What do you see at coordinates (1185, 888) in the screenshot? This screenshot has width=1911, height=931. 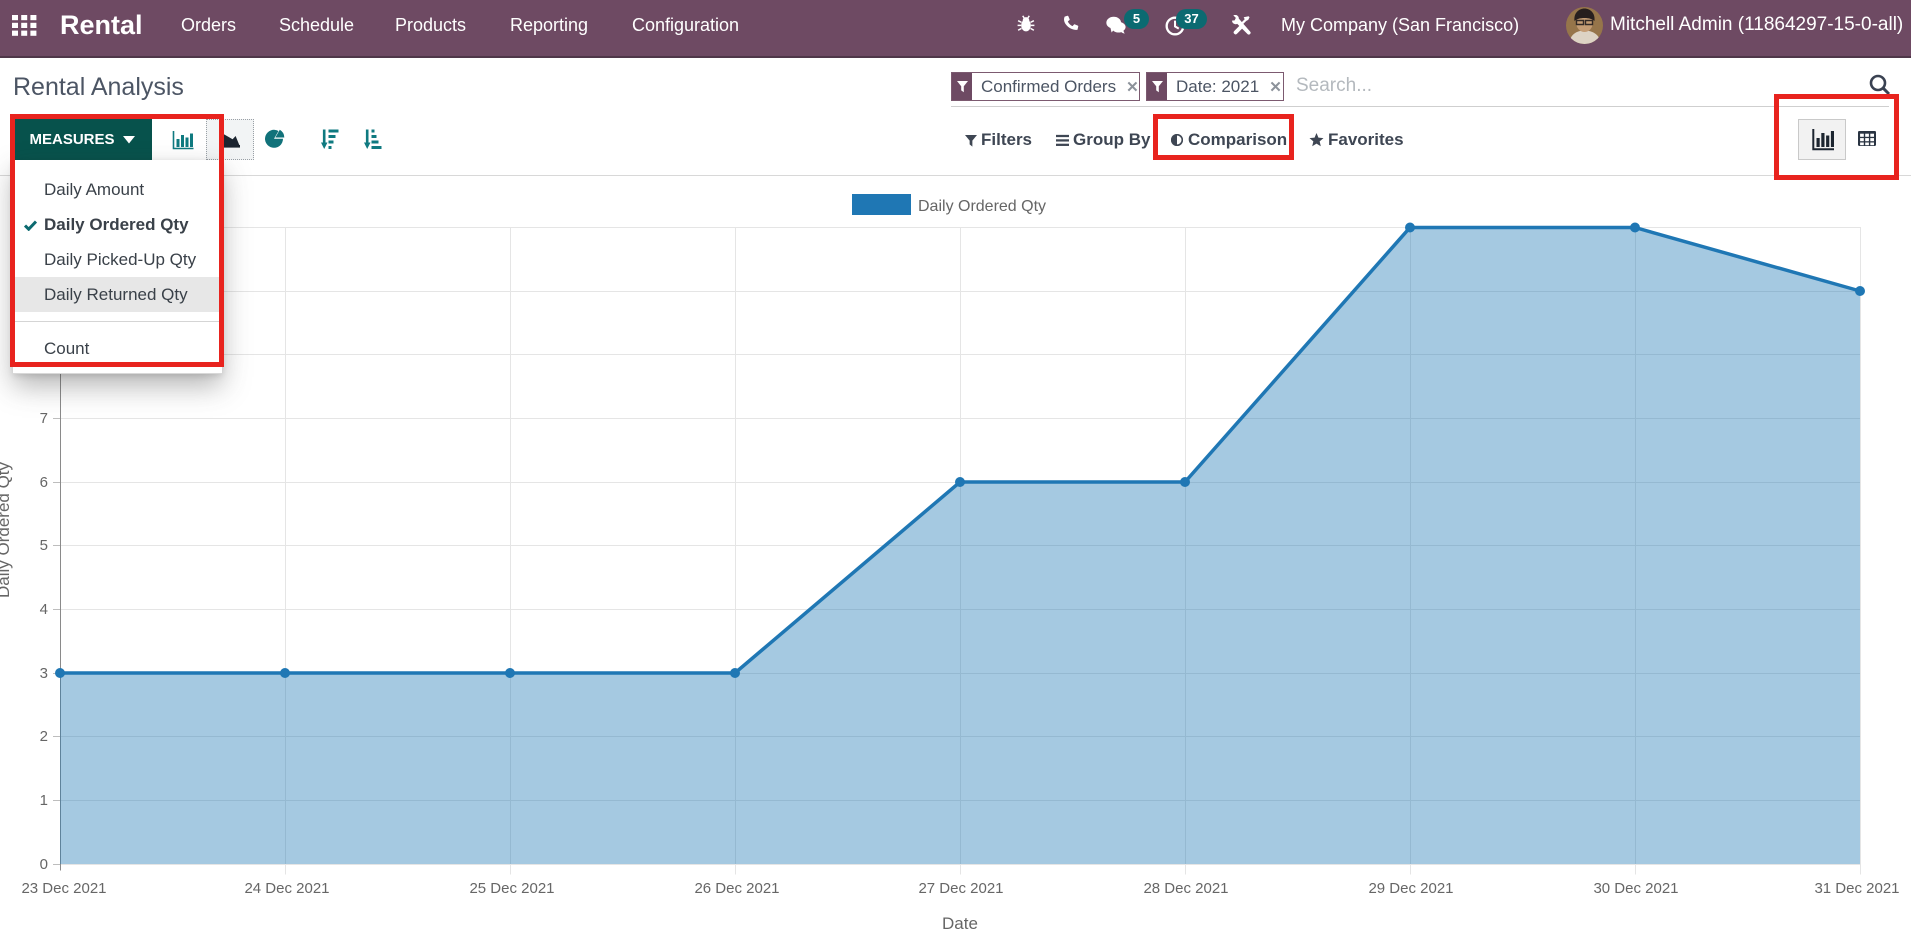 I see `svg-text: 28 Dec 2021` at bounding box center [1185, 888].